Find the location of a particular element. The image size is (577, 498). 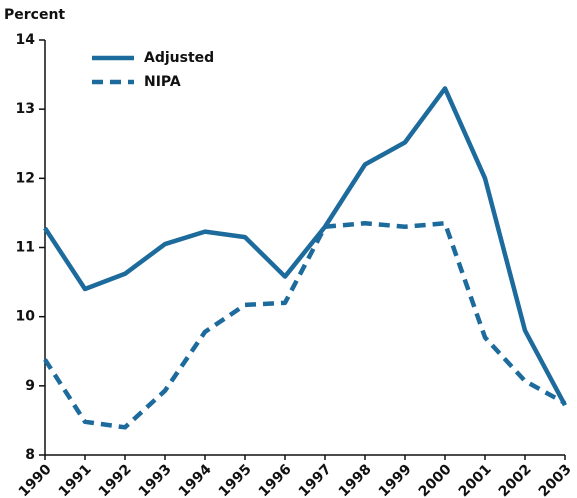

legend-label: NIPA is located at coordinates (162, 82).